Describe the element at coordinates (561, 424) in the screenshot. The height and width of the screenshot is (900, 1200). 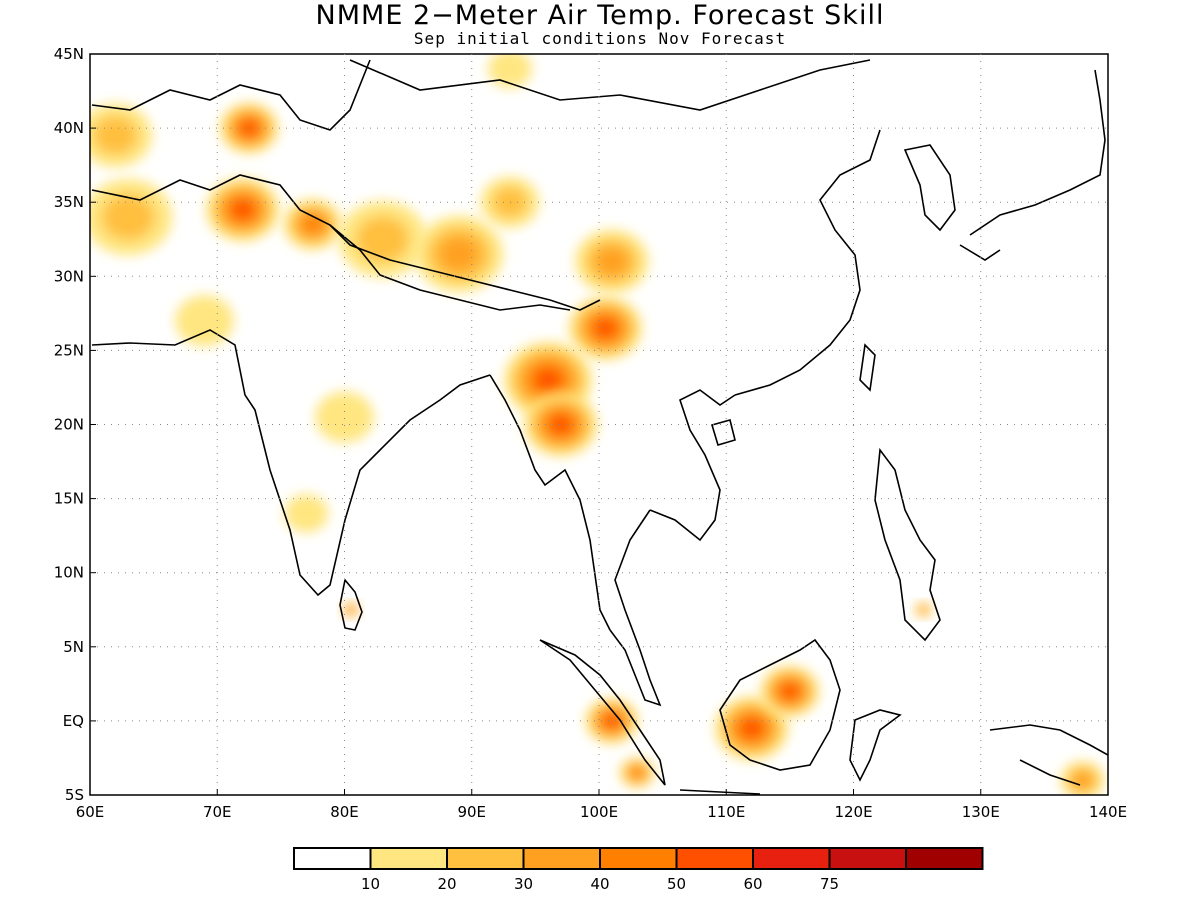
I see `skill-region-myanmar-central` at that location.